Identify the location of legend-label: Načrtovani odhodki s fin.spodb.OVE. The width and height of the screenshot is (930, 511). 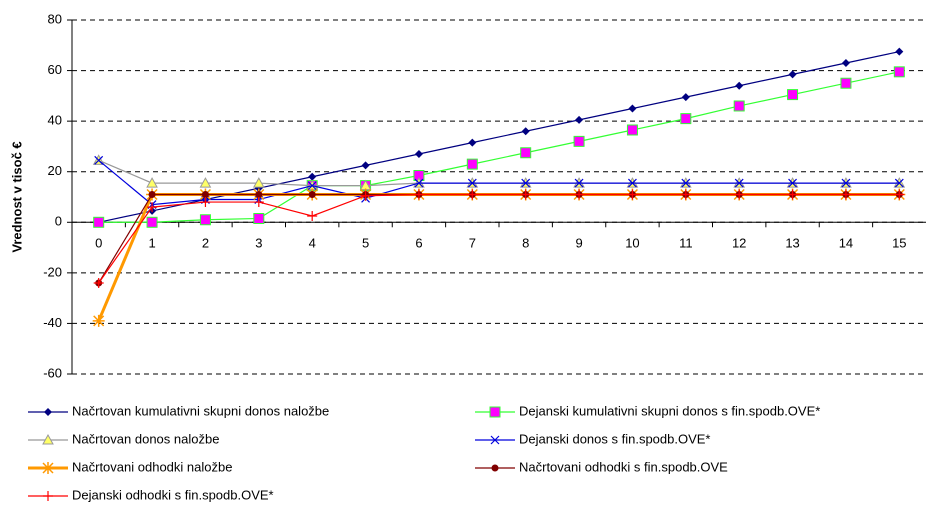
(623, 466).